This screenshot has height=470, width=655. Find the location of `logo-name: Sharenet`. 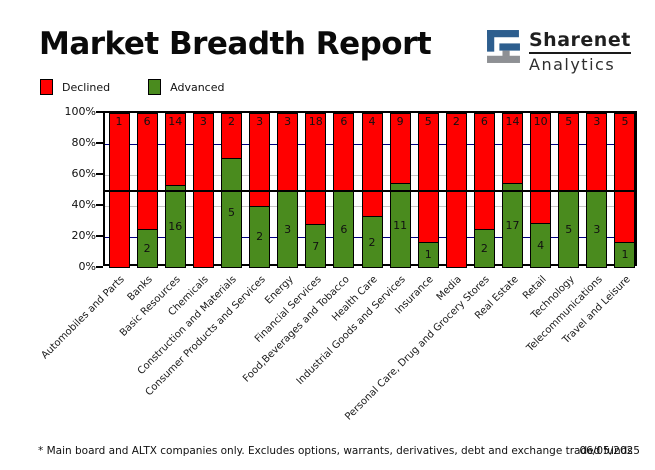

logo-name: Sharenet is located at coordinates (580, 40).